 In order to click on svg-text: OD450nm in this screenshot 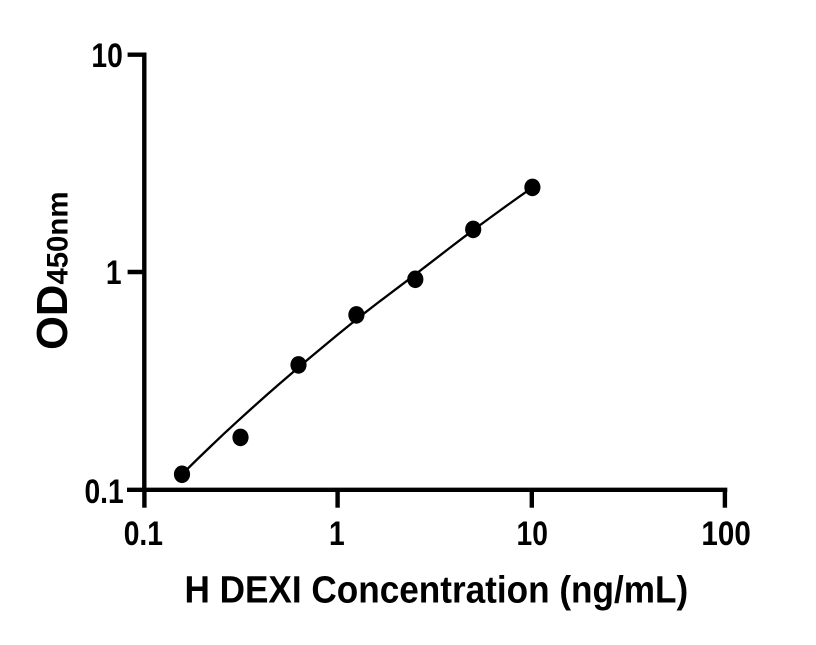, I will do `click(53, 271)`.